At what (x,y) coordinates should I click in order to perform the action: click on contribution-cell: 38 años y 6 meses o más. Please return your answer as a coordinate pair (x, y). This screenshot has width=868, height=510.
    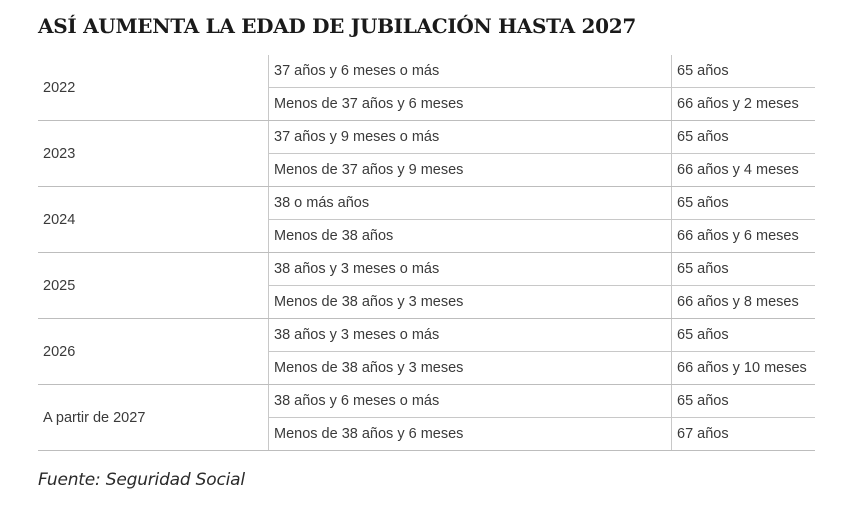
    Looking at the image, I should click on (470, 401).